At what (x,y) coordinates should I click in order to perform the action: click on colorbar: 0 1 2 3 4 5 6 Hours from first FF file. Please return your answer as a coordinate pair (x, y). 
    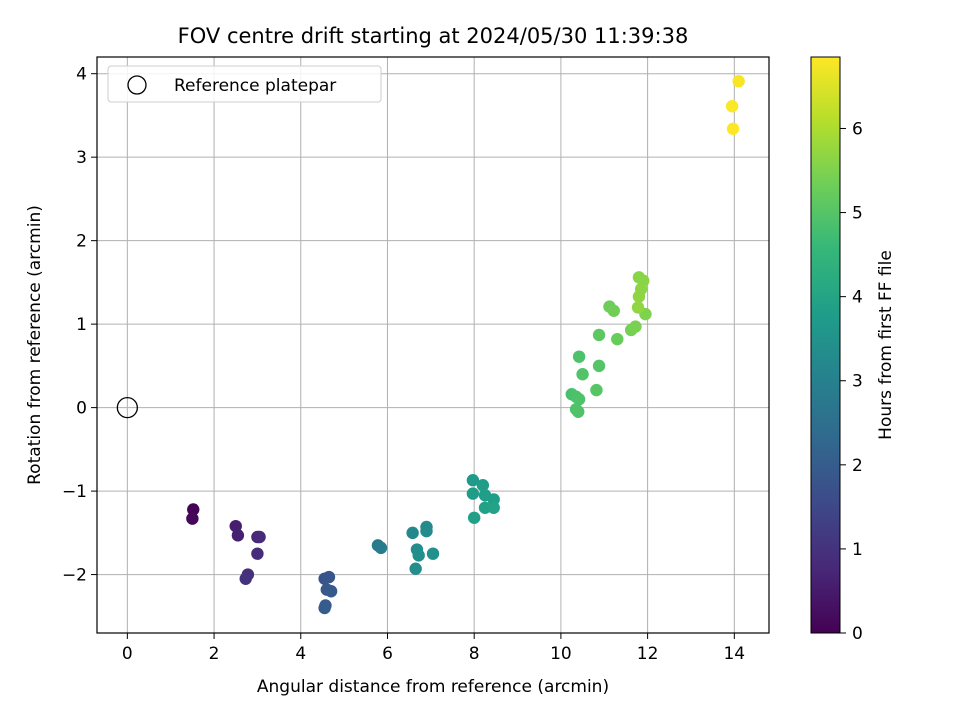
    Looking at the image, I should click on (853, 350).